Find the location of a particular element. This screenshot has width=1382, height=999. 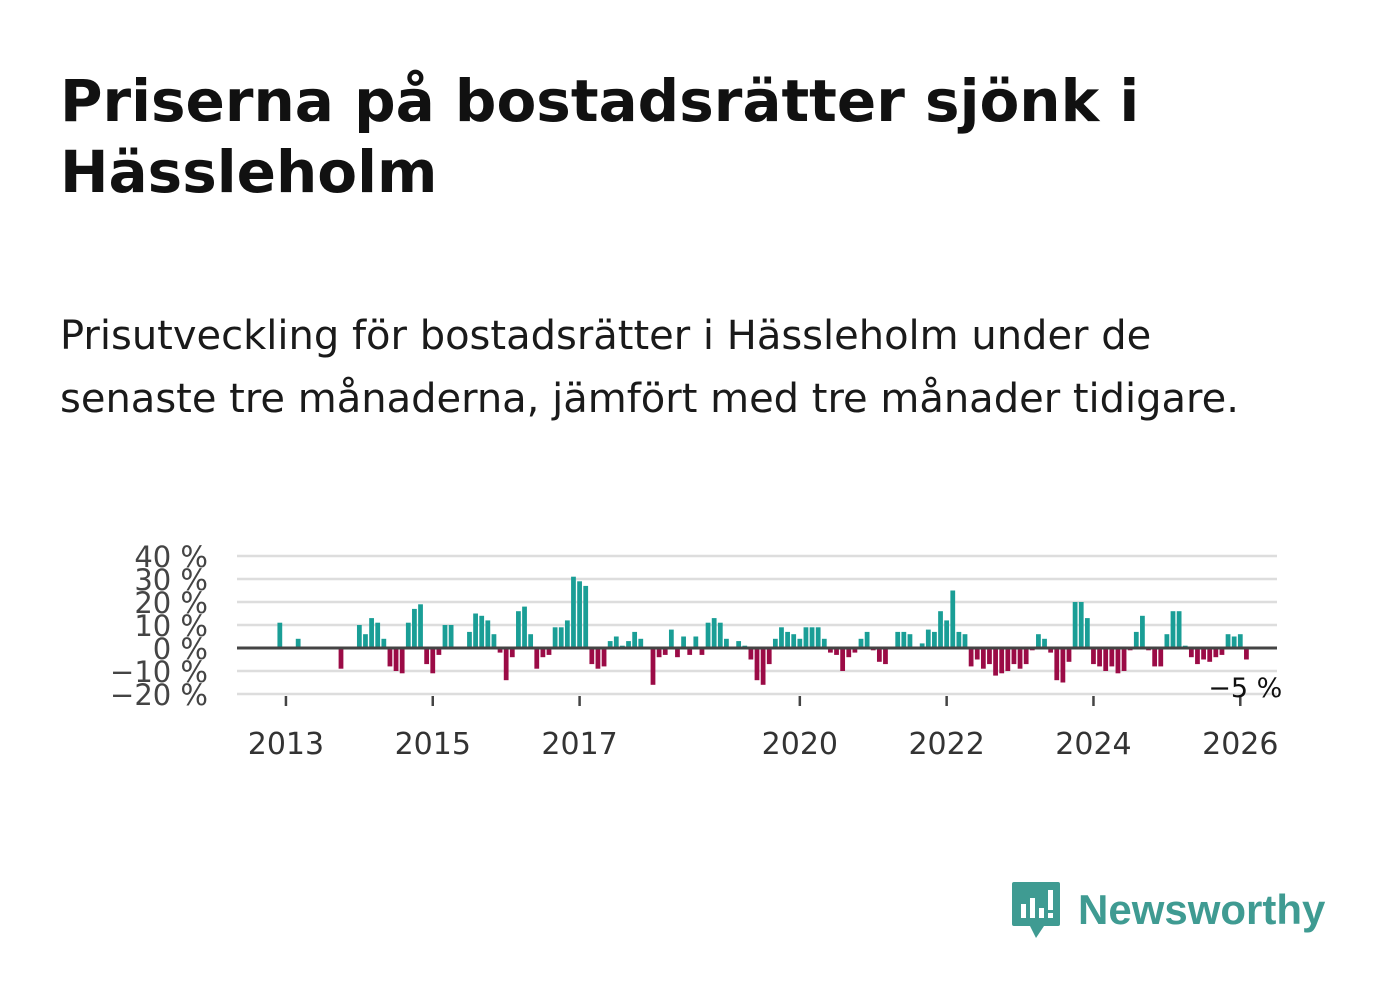

brand-name: Newsworthy is located at coordinates (1202, 909).